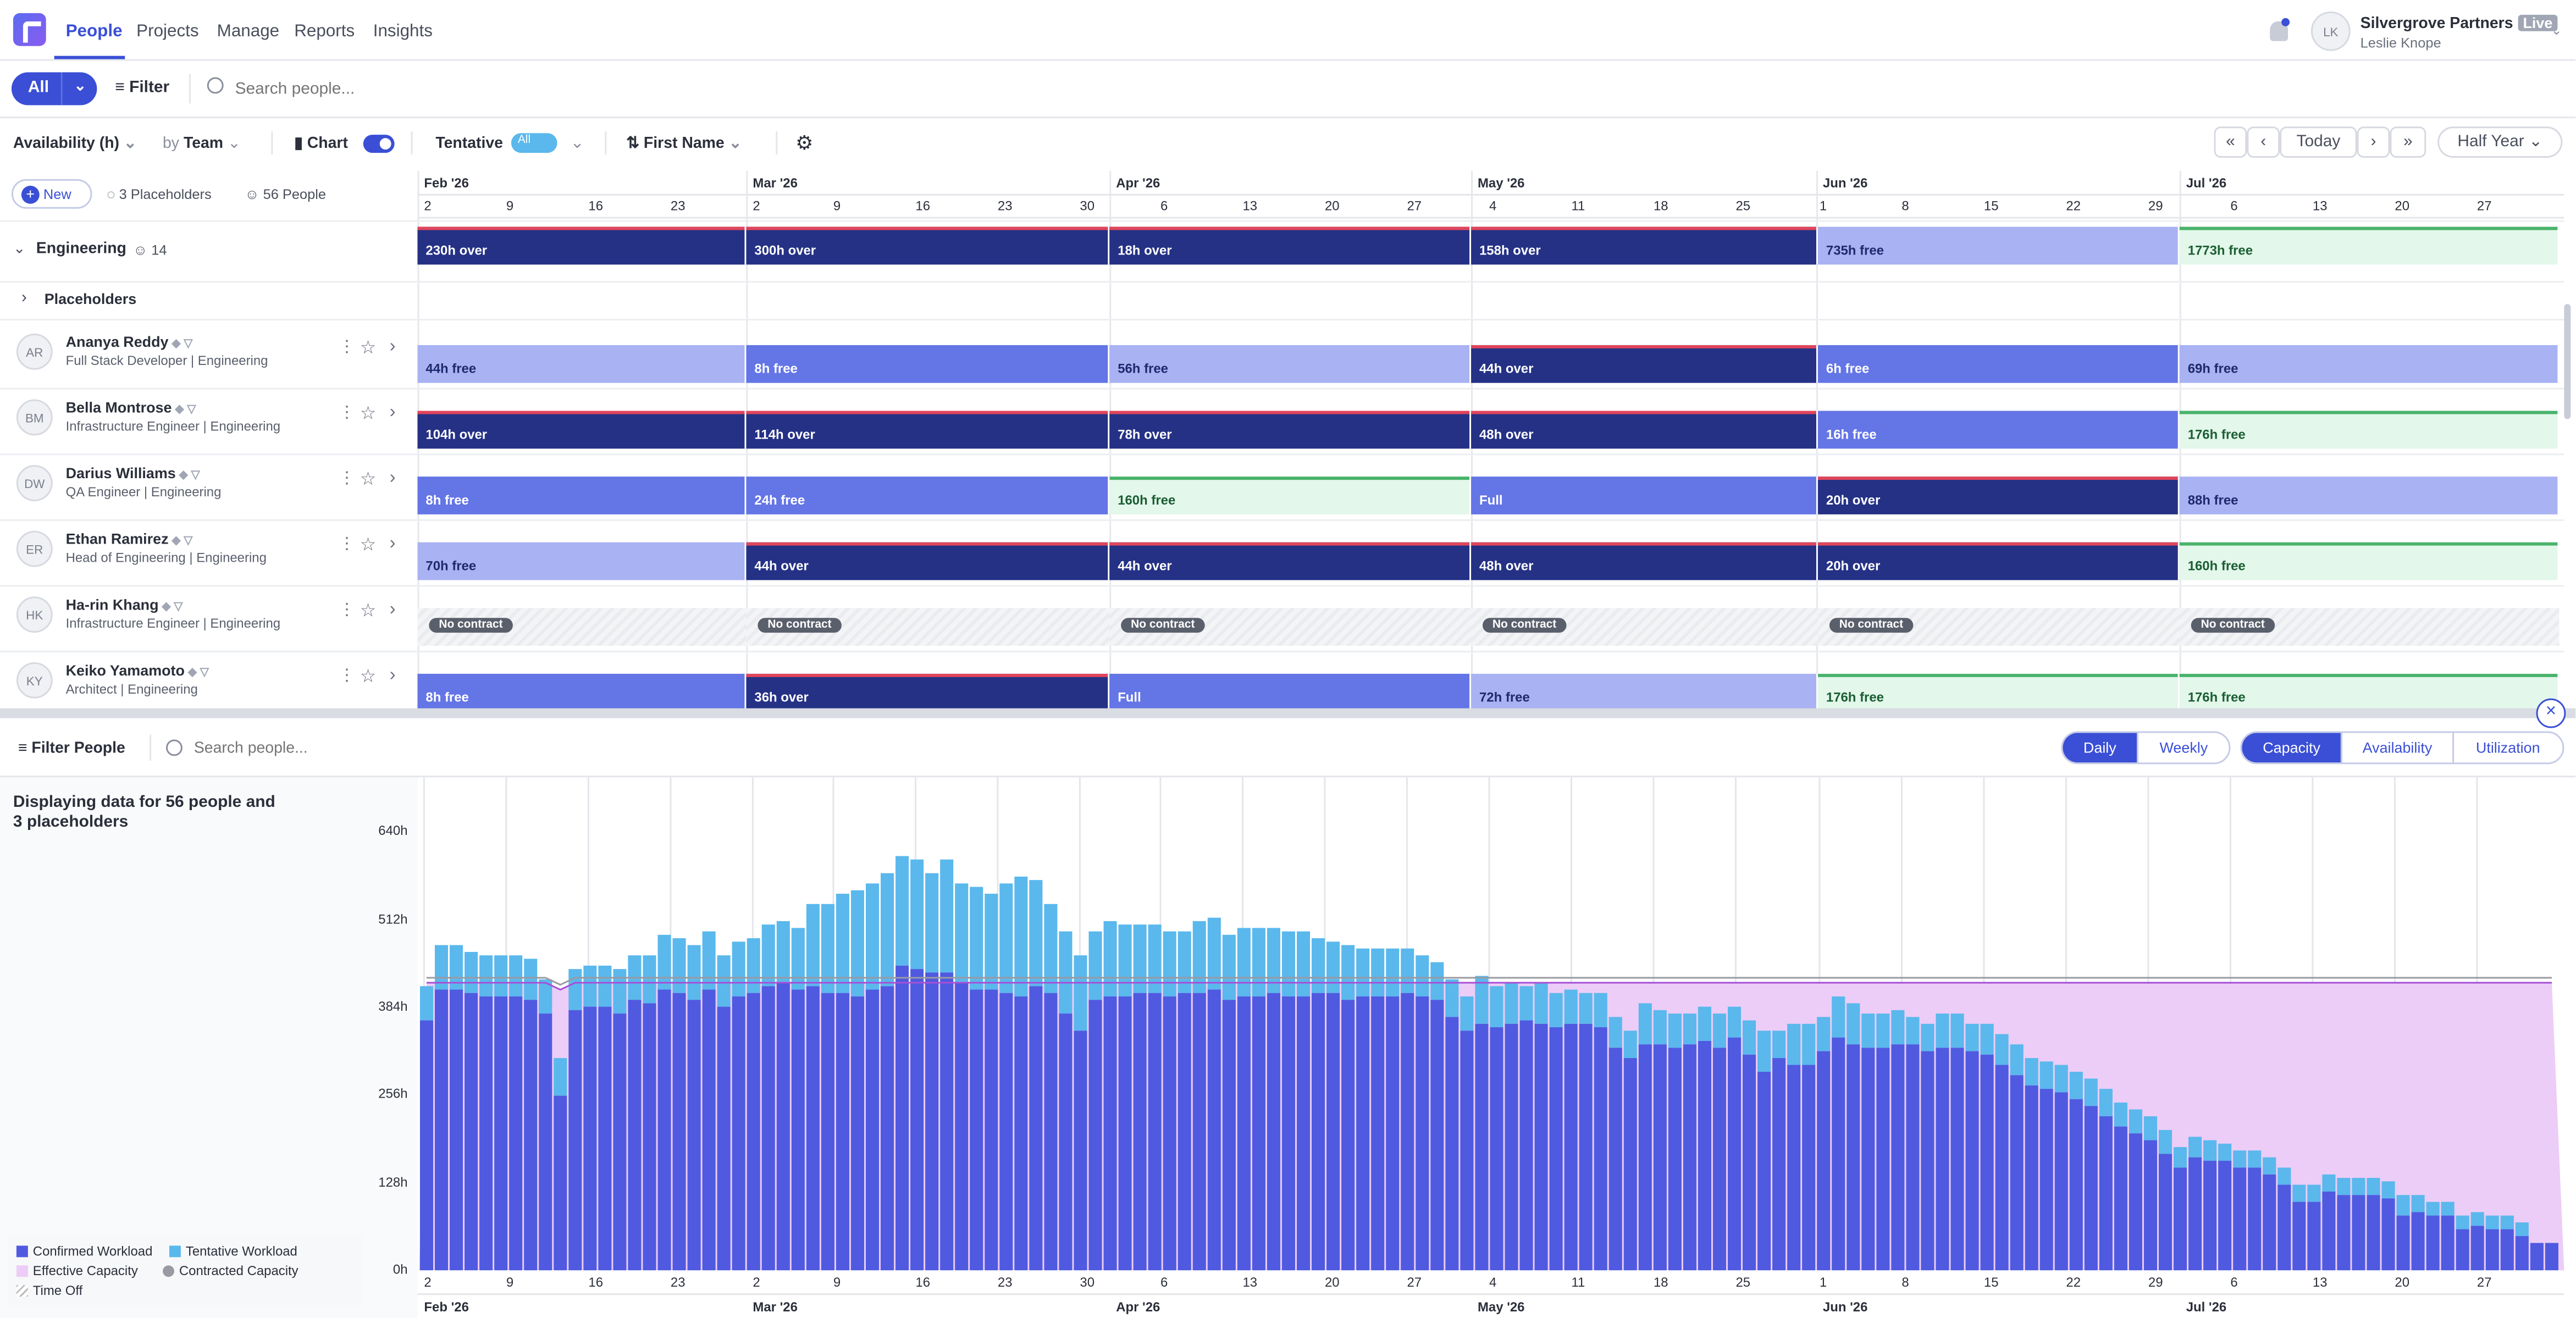  What do you see at coordinates (2101, 748) in the screenshot?
I see `daily-button: Daily` at bounding box center [2101, 748].